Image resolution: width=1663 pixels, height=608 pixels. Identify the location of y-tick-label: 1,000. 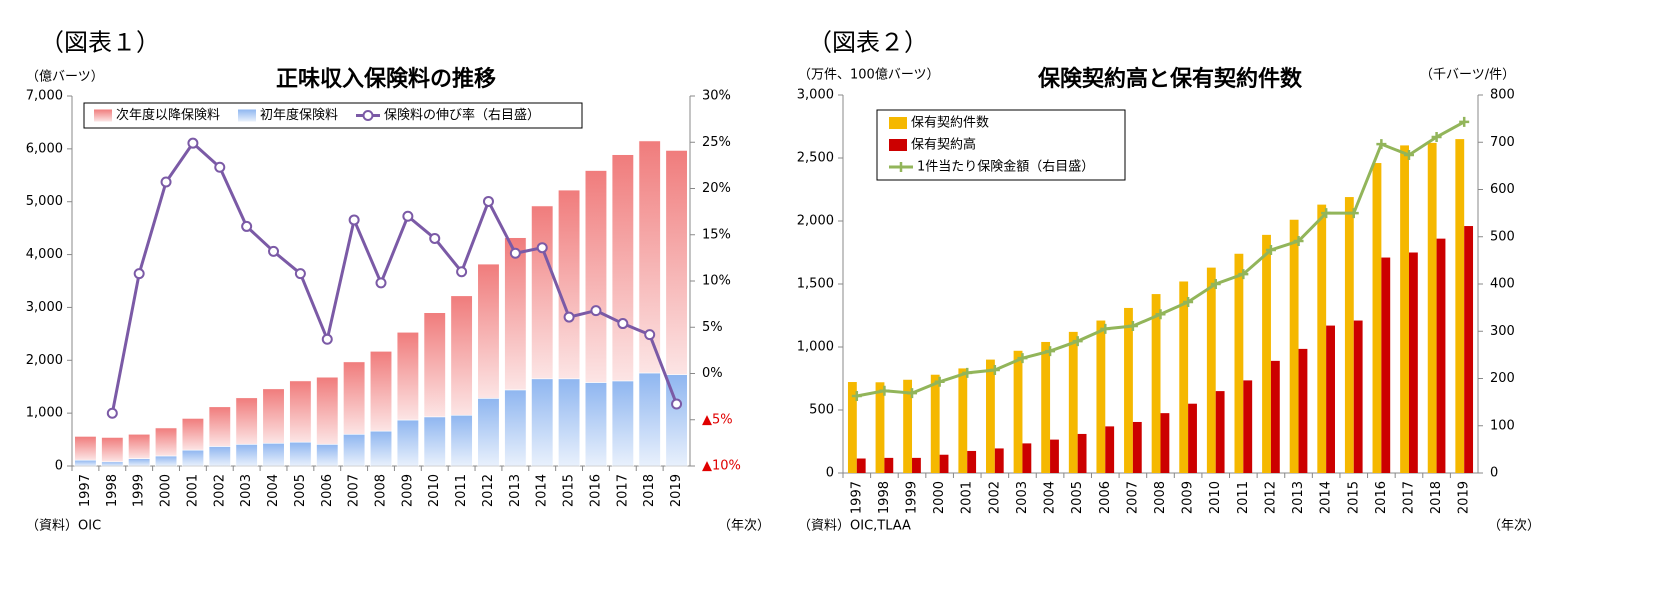
(815, 347).